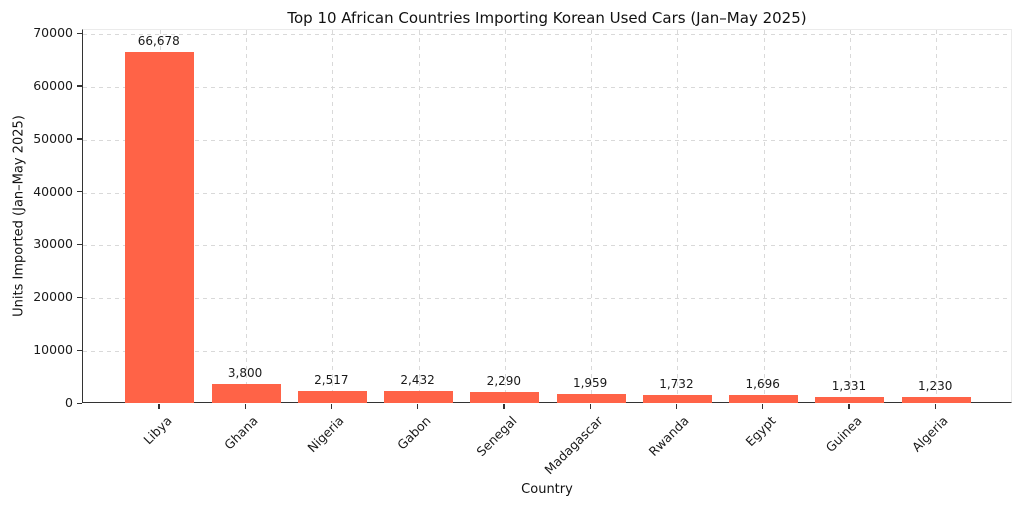  Describe the element at coordinates (547, 489) in the screenshot. I see `x-axis-label: Country` at that location.